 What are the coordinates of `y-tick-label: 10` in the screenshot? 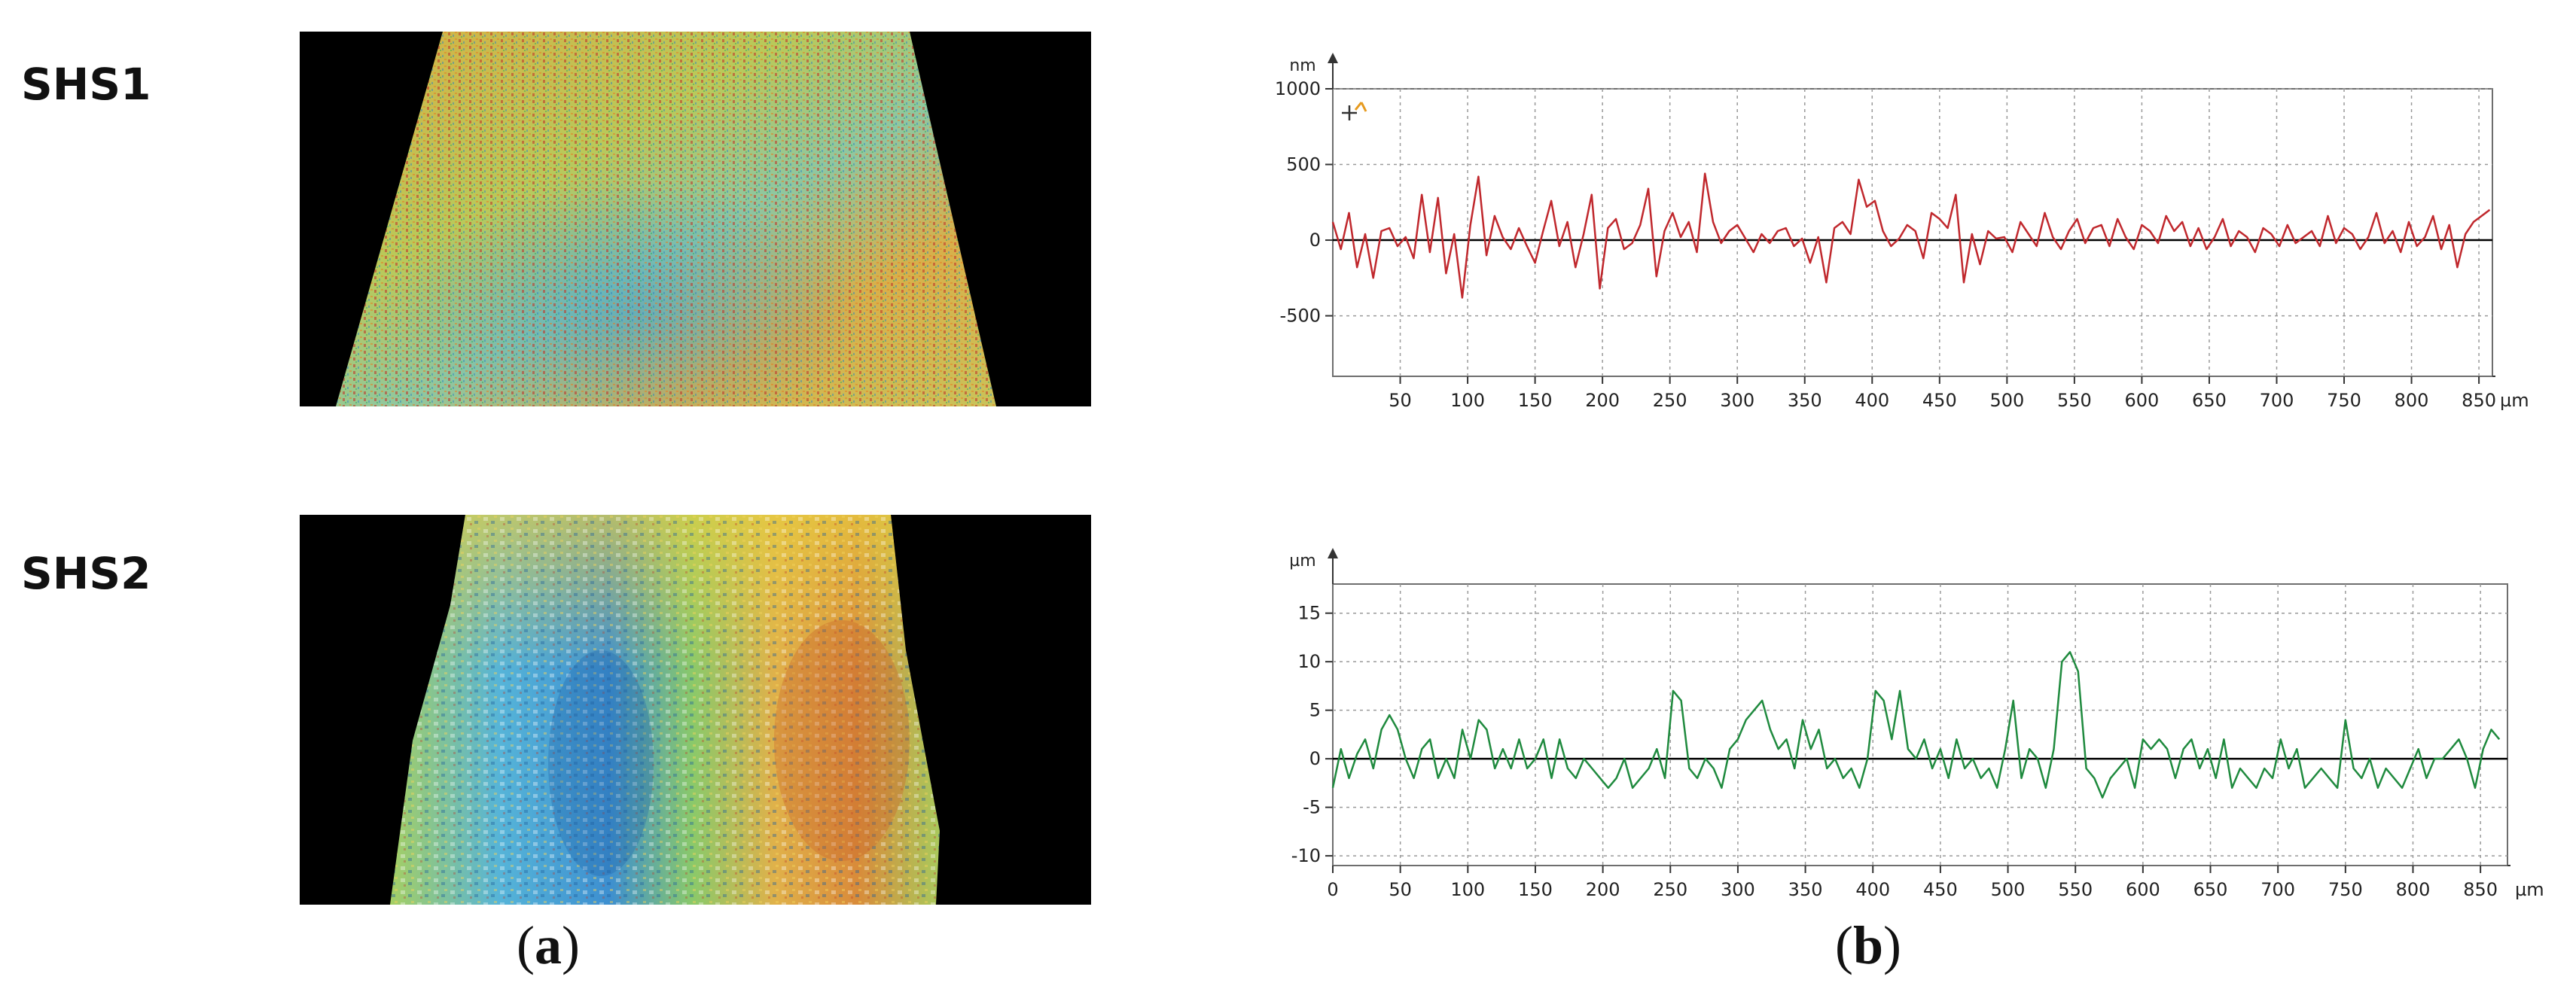 It's located at (1309, 661).